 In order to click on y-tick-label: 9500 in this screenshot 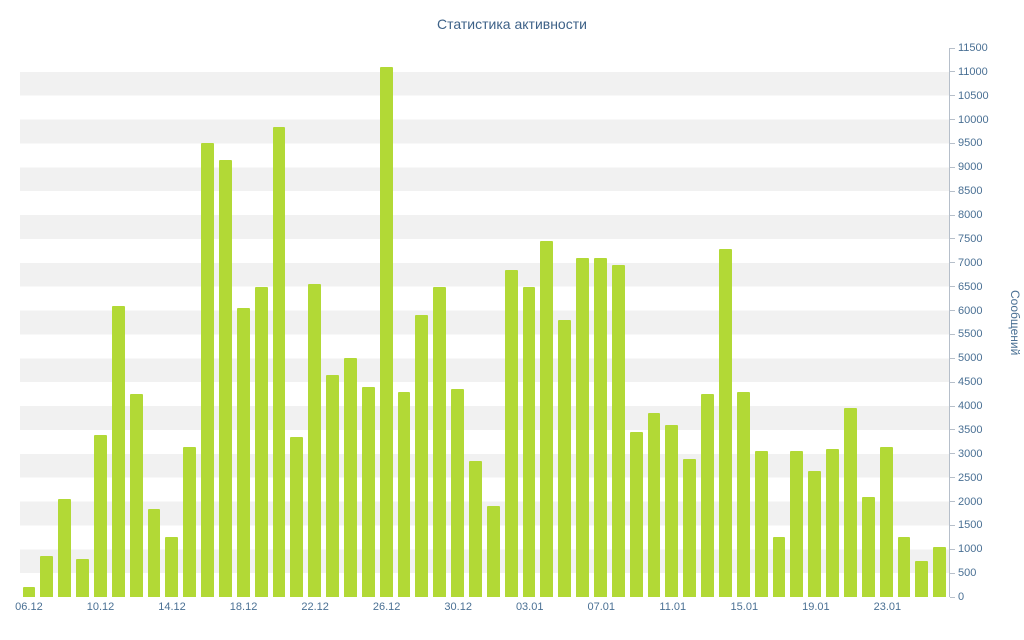, I will do `click(970, 143)`.